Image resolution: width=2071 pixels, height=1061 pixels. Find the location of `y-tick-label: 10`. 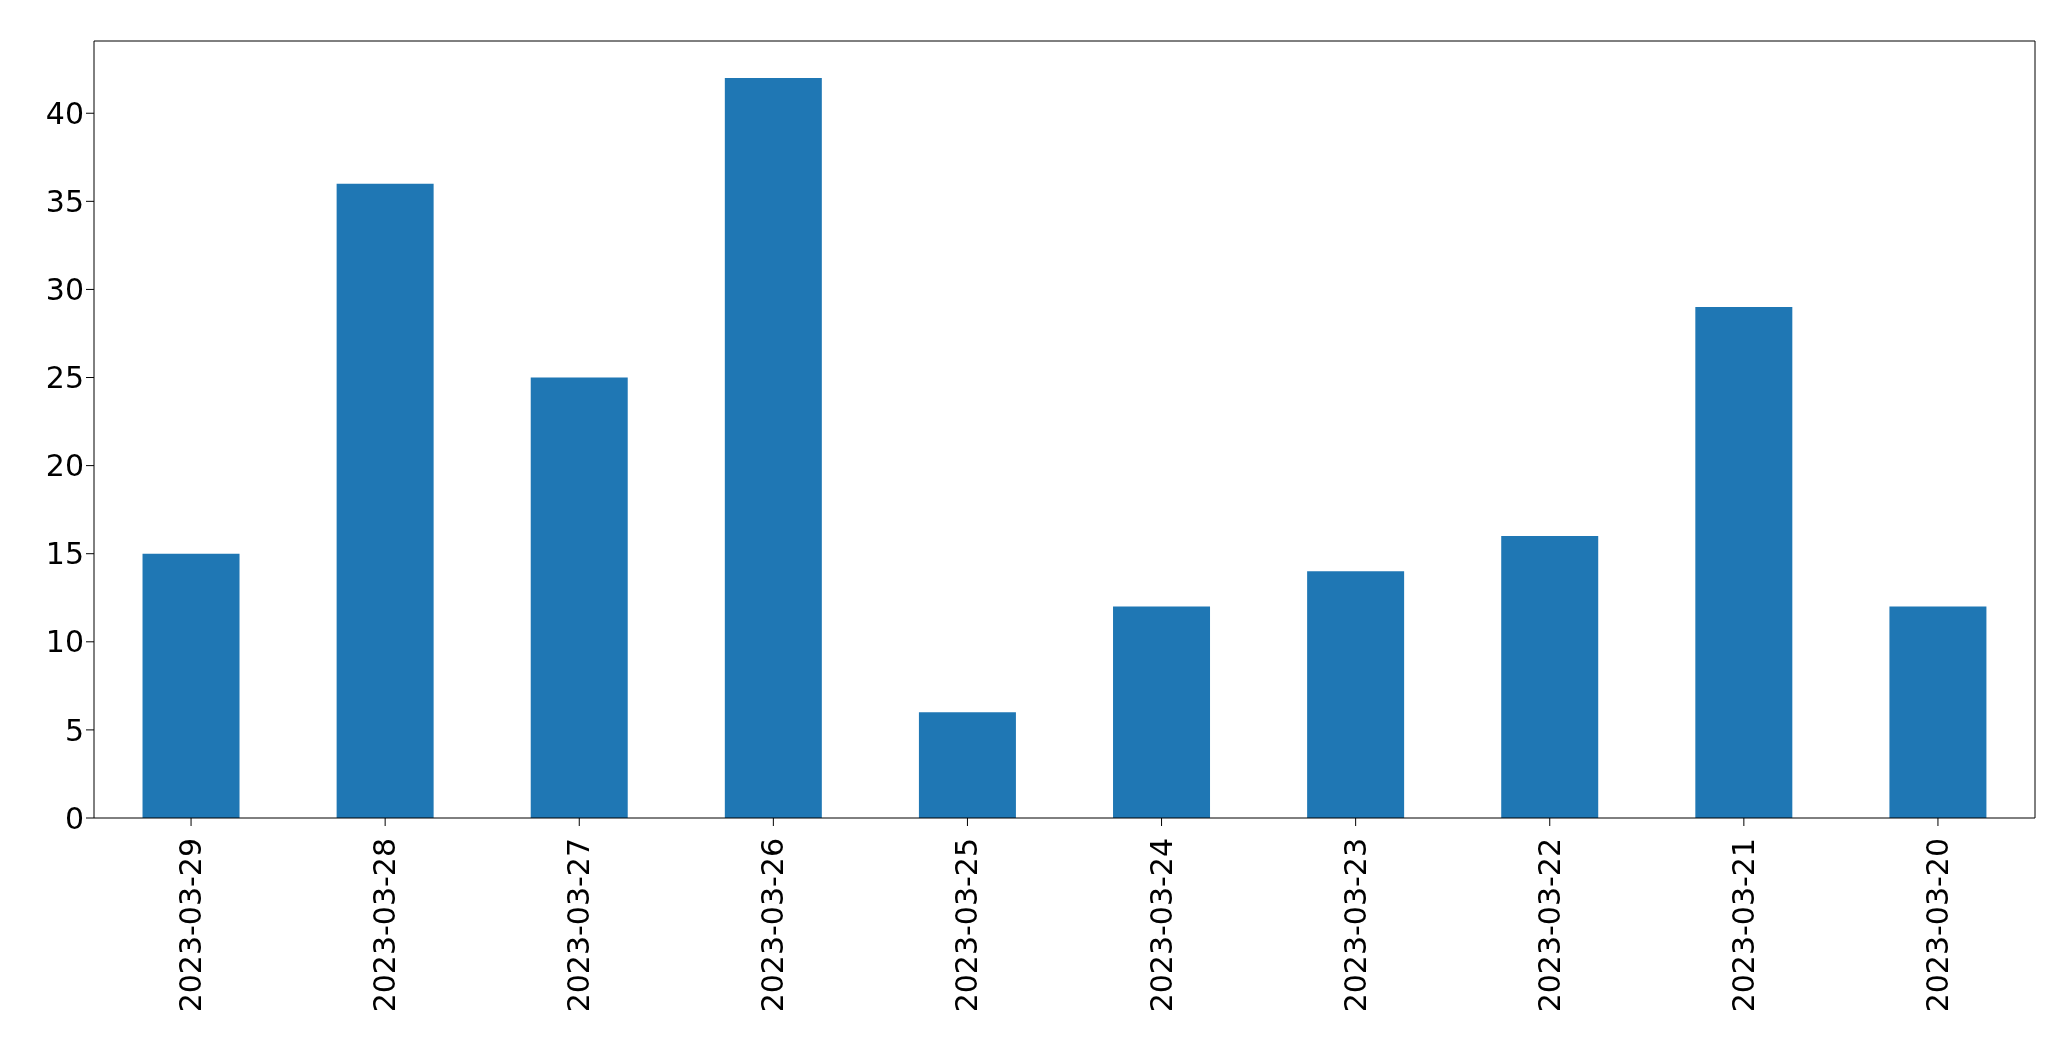

y-tick-label: 10 is located at coordinates (64, 642).